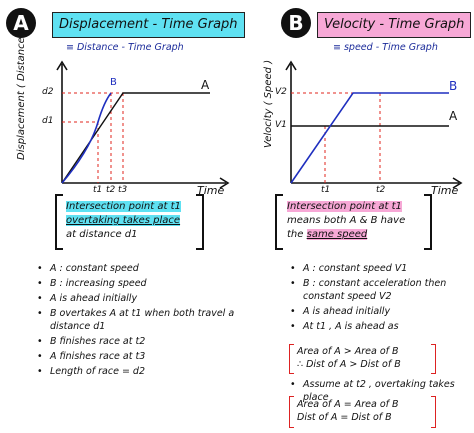 This screenshot has height=433, width=474. What do you see at coordinates (137, 371) in the screenshot?
I see `list-item: Length of race = d2` at bounding box center [137, 371].